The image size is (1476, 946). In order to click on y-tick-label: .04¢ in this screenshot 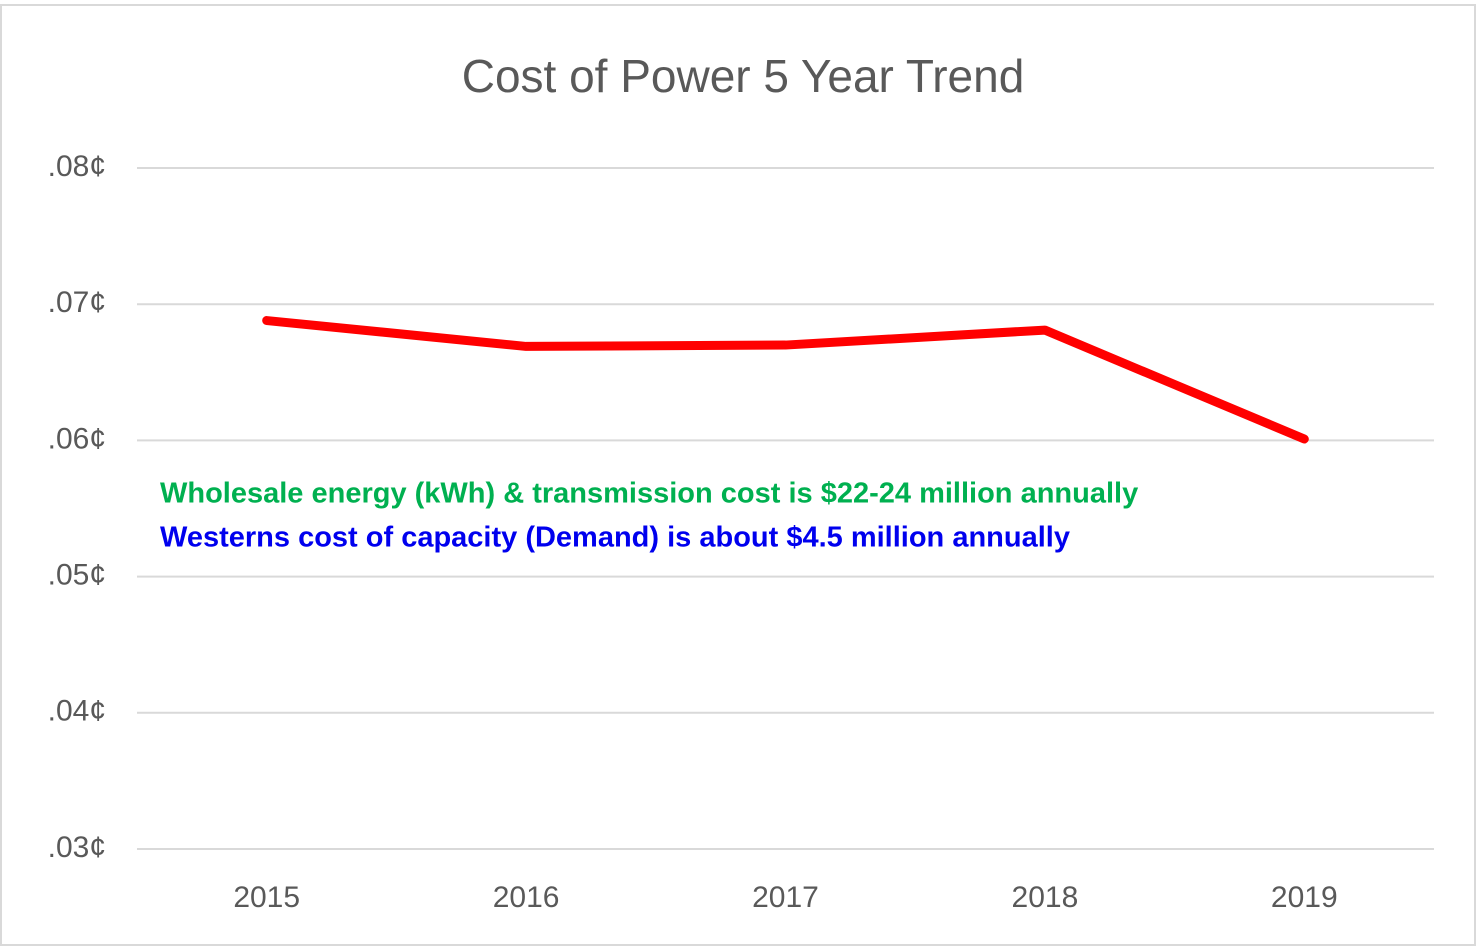, I will do `click(77, 711)`.